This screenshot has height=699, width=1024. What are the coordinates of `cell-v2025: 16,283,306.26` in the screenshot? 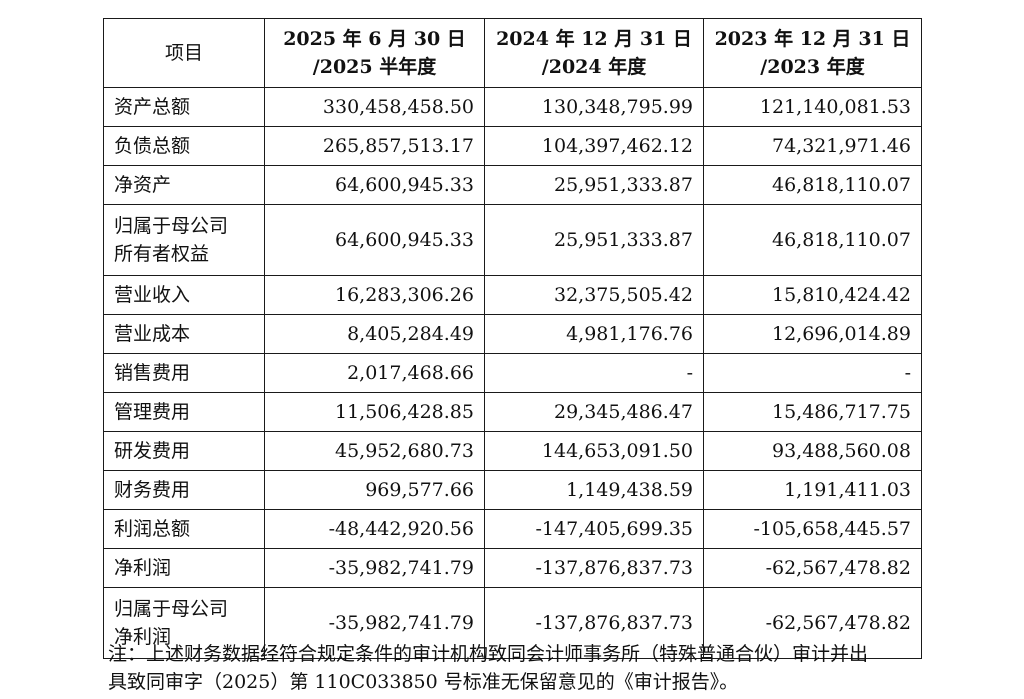 It's located at (374, 295).